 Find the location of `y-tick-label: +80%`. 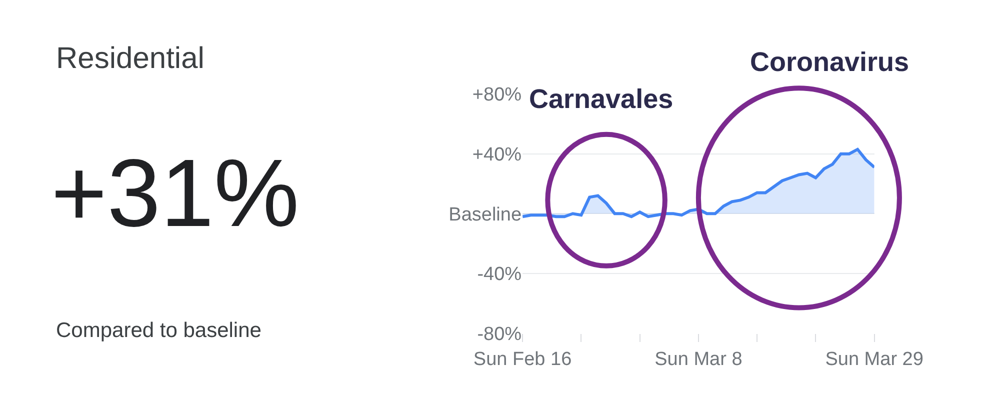

y-tick-label: +80% is located at coordinates (497, 95).